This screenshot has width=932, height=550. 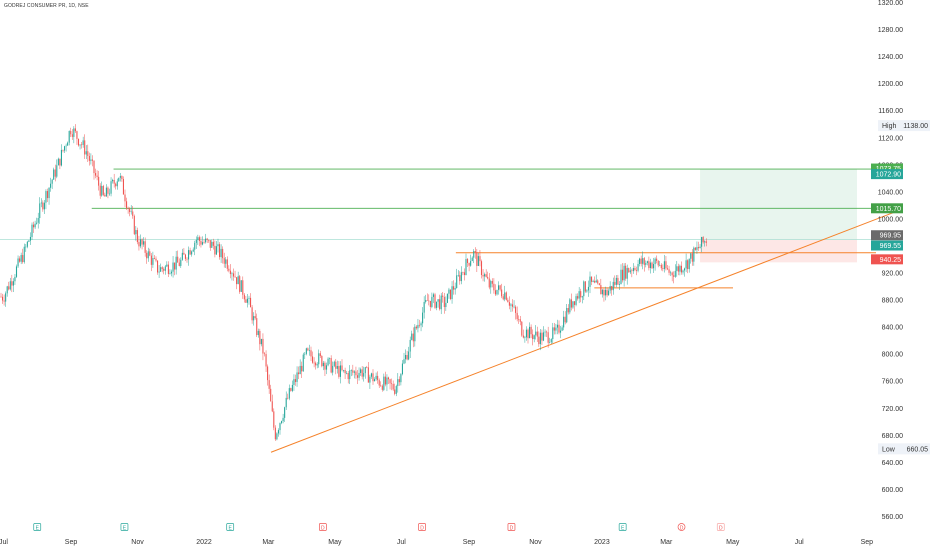 What do you see at coordinates (469, 542) in the screenshot?
I see `time-tick-label: Sep` at bounding box center [469, 542].